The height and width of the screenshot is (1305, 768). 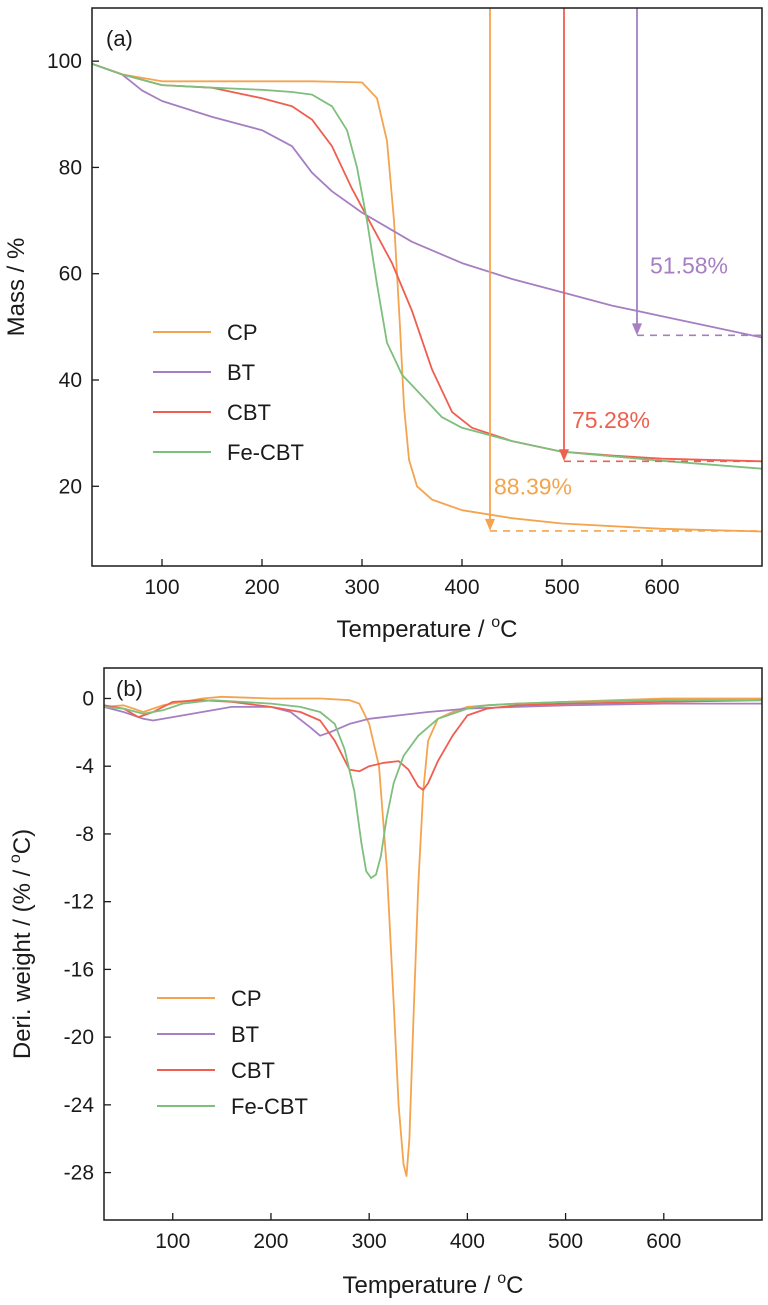 What do you see at coordinates (249, 412) in the screenshot?
I see `panel-a-legend-label-cbt: CBT` at bounding box center [249, 412].